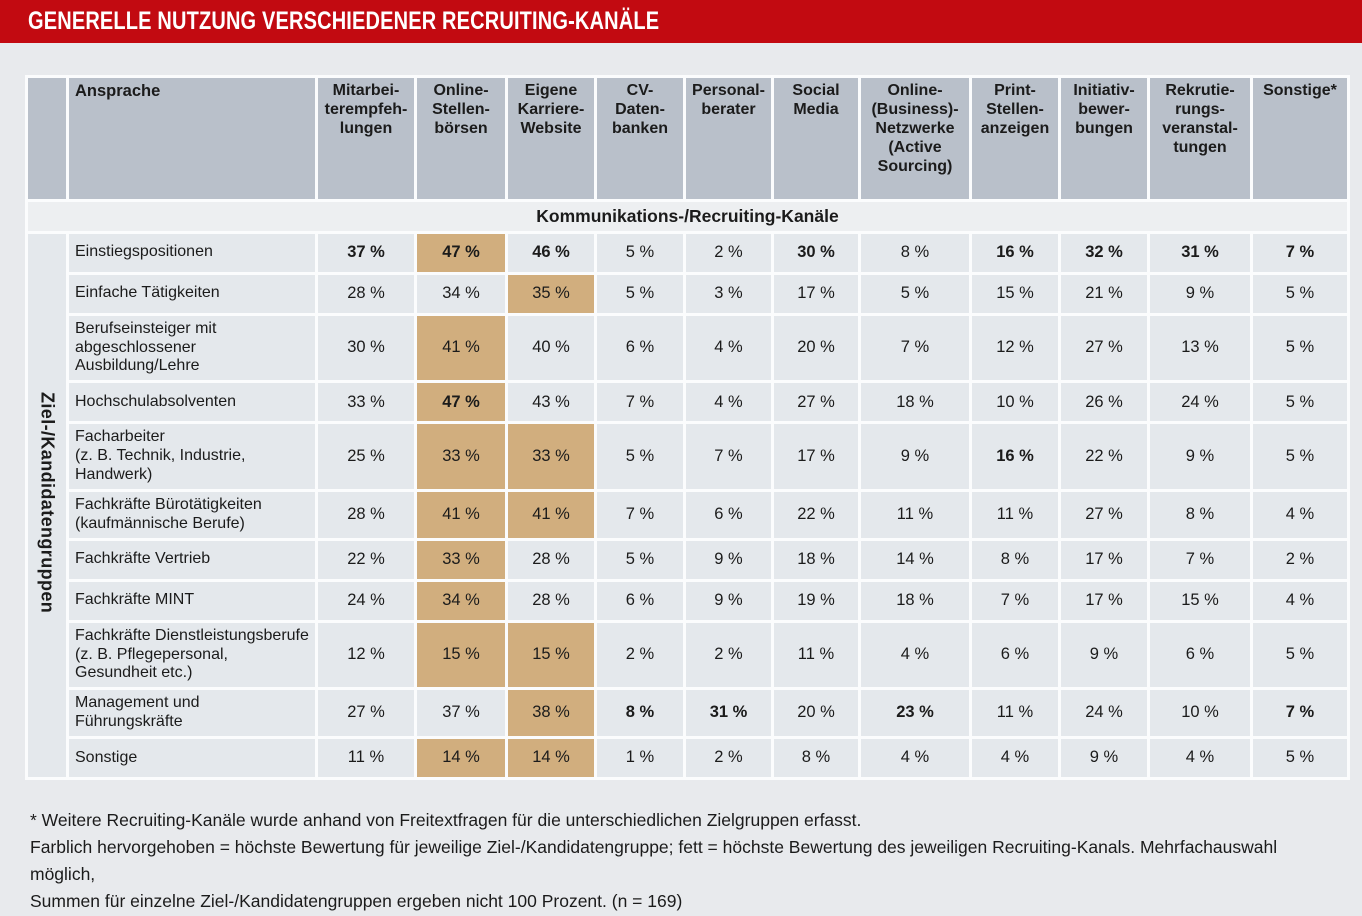 The width and height of the screenshot is (1362, 916). I want to click on corner-blank-cell, so click(47, 138).